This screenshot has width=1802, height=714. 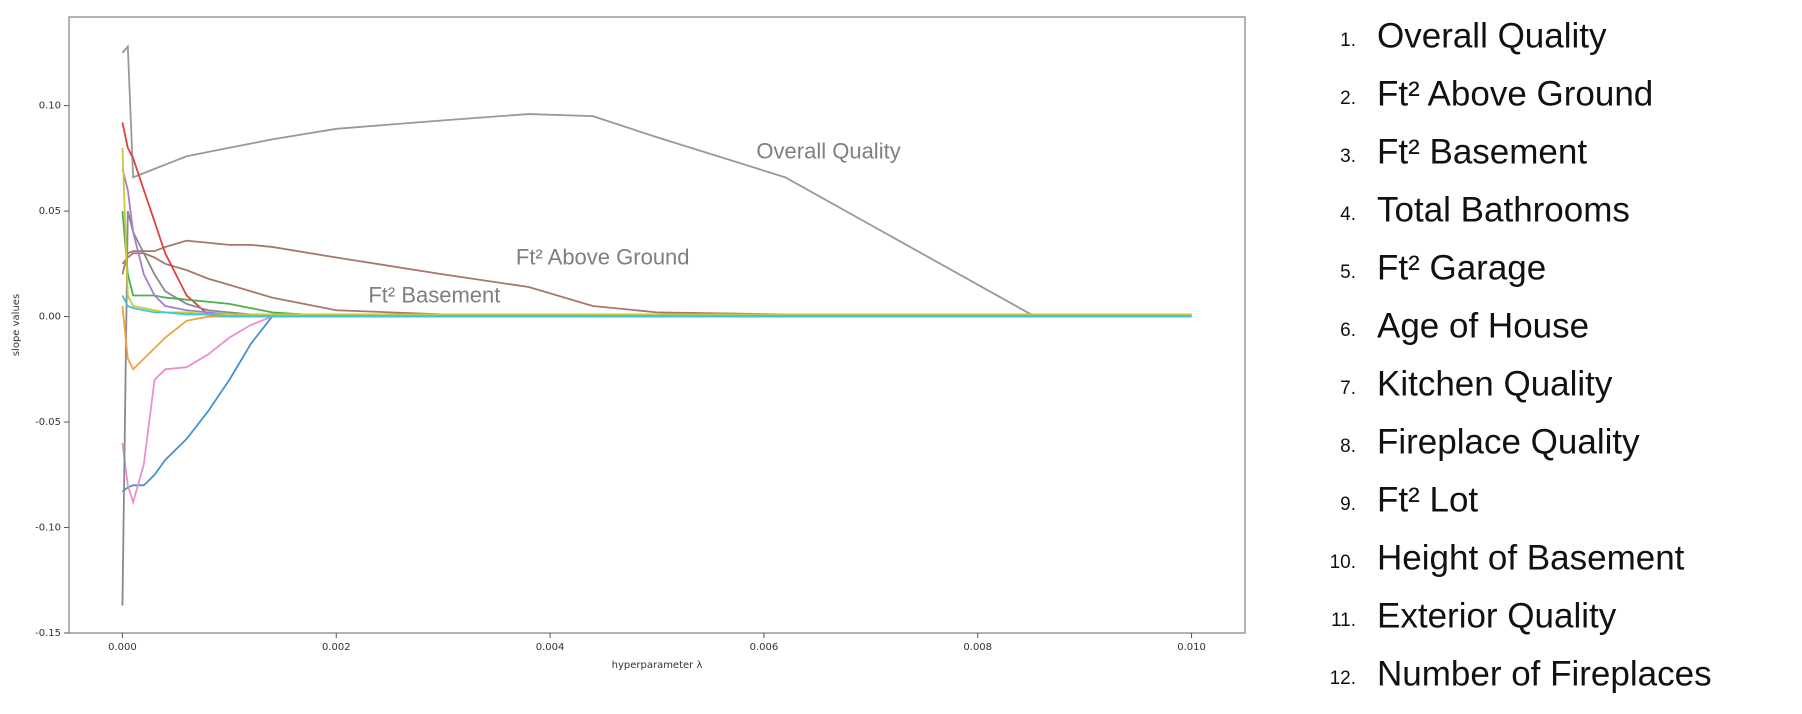 What do you see at coordinates (50, 106) in the screenshot?
I see `y-tick-label: 0.10` at bounding box center [50, 106].